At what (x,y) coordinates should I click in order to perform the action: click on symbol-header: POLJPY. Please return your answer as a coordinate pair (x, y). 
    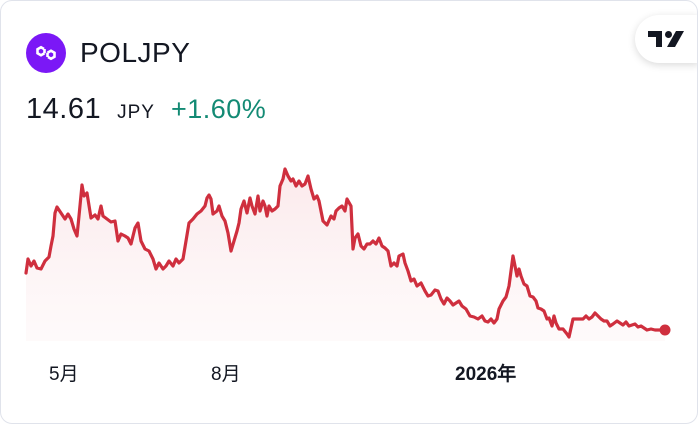
    Looking at the image, I should click on (108, 53).